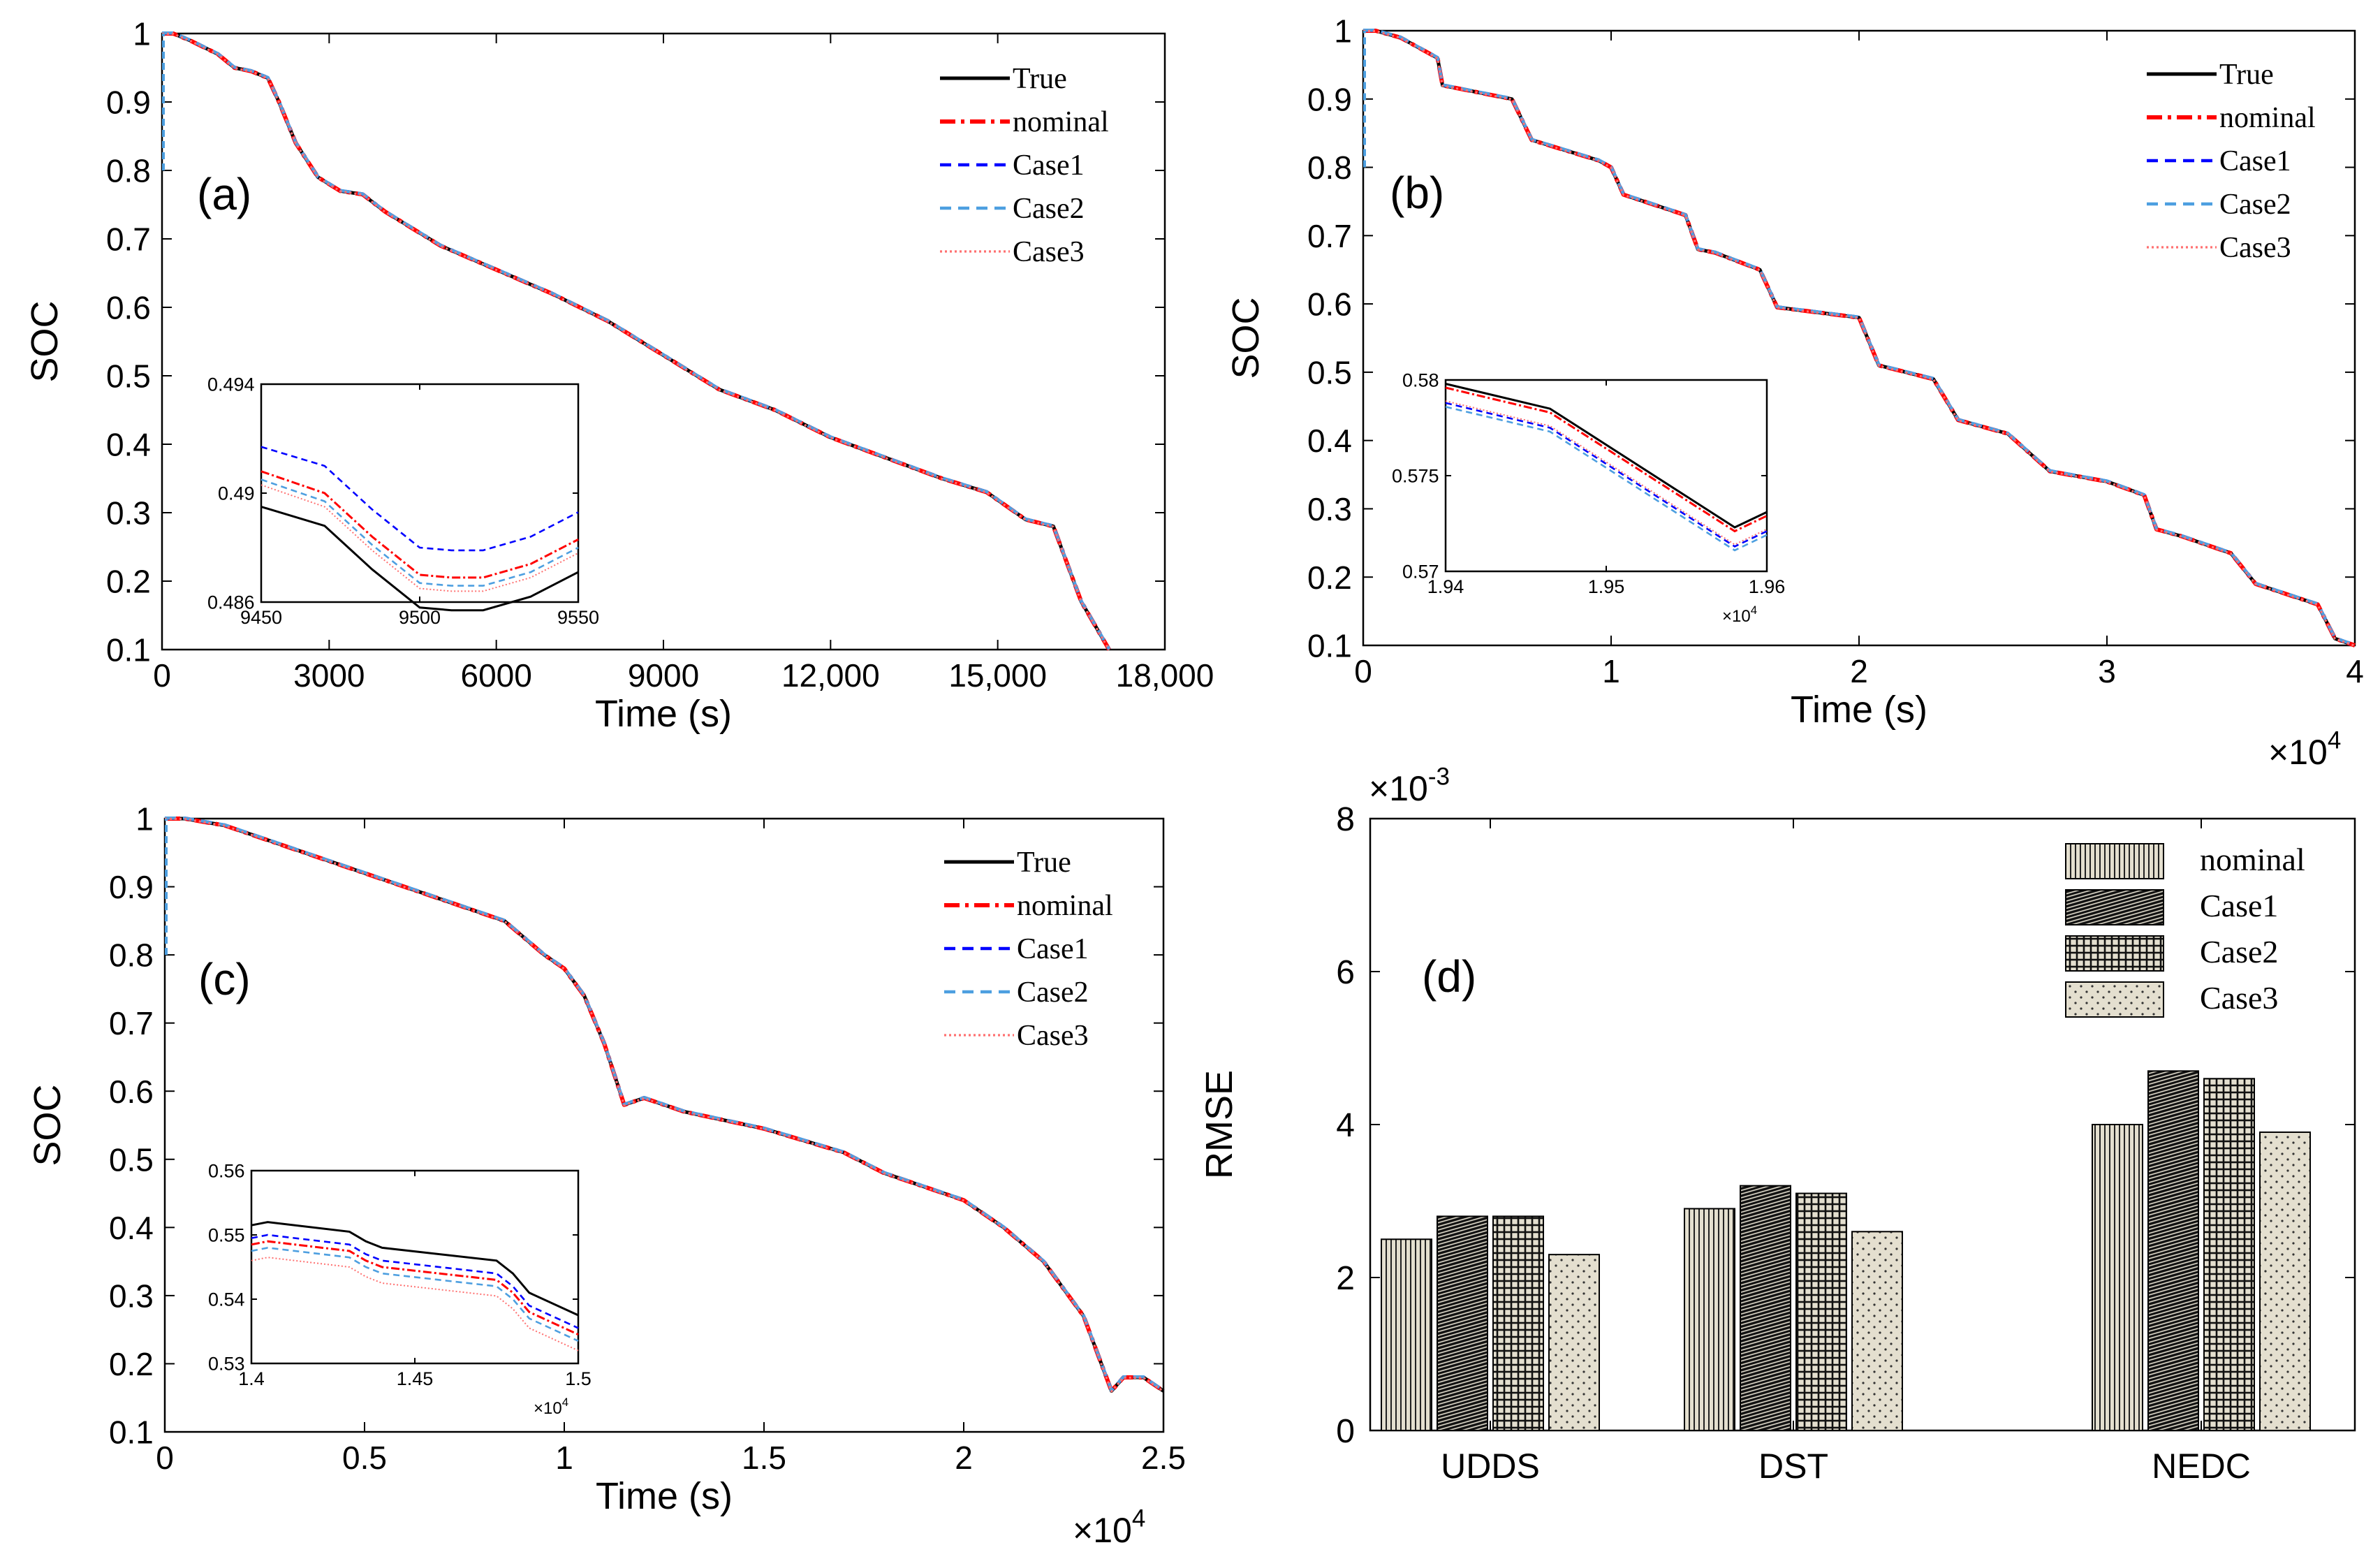  Describe the element at coordinates (1607, 586) in the screenshot. I see `inset-xtick-label: 1.95` at that location.